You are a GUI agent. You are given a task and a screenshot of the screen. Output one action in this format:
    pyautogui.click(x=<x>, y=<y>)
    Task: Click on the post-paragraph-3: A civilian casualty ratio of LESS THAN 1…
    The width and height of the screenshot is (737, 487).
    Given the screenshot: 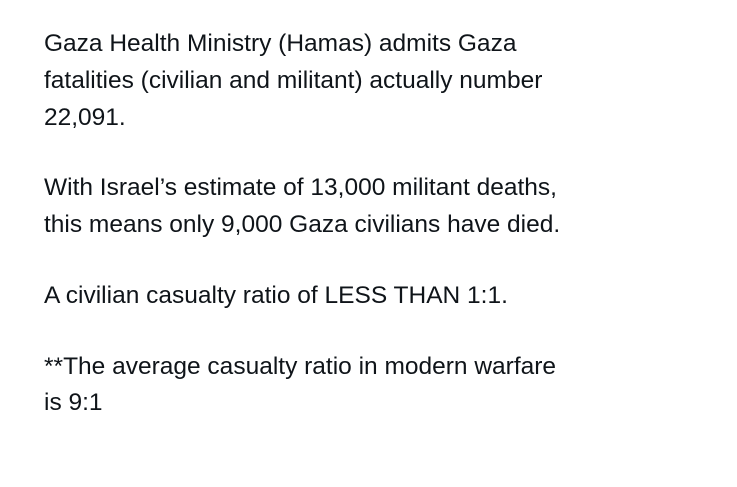 What is the action you would take?
    pyautogui.click(x=276, y=295)
    